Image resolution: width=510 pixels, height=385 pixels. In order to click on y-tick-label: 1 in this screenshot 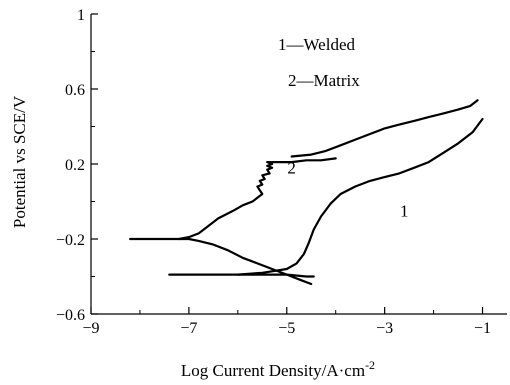, I will do `click(81, 15)`.